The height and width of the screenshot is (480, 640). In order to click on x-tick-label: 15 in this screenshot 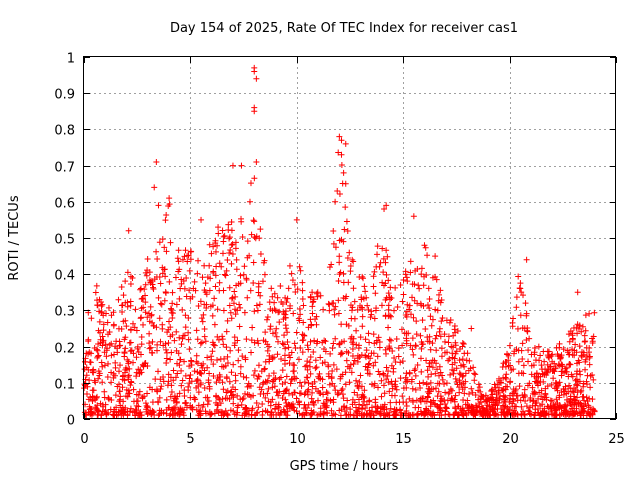, I will do `click(403, 439)`.